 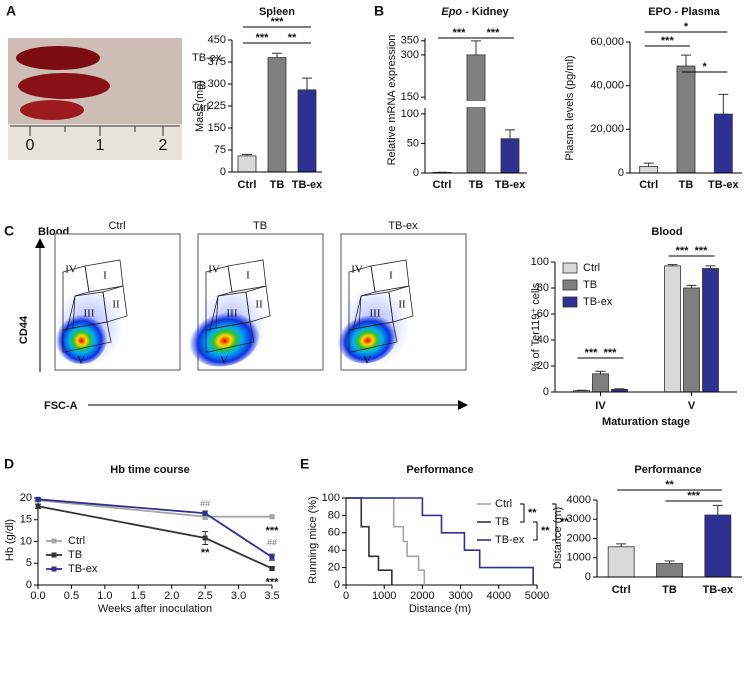 What do you see at coordinates (163, 145) in the screenshot?
I see `ruler-label: 2` at bounding box center [163, 145].